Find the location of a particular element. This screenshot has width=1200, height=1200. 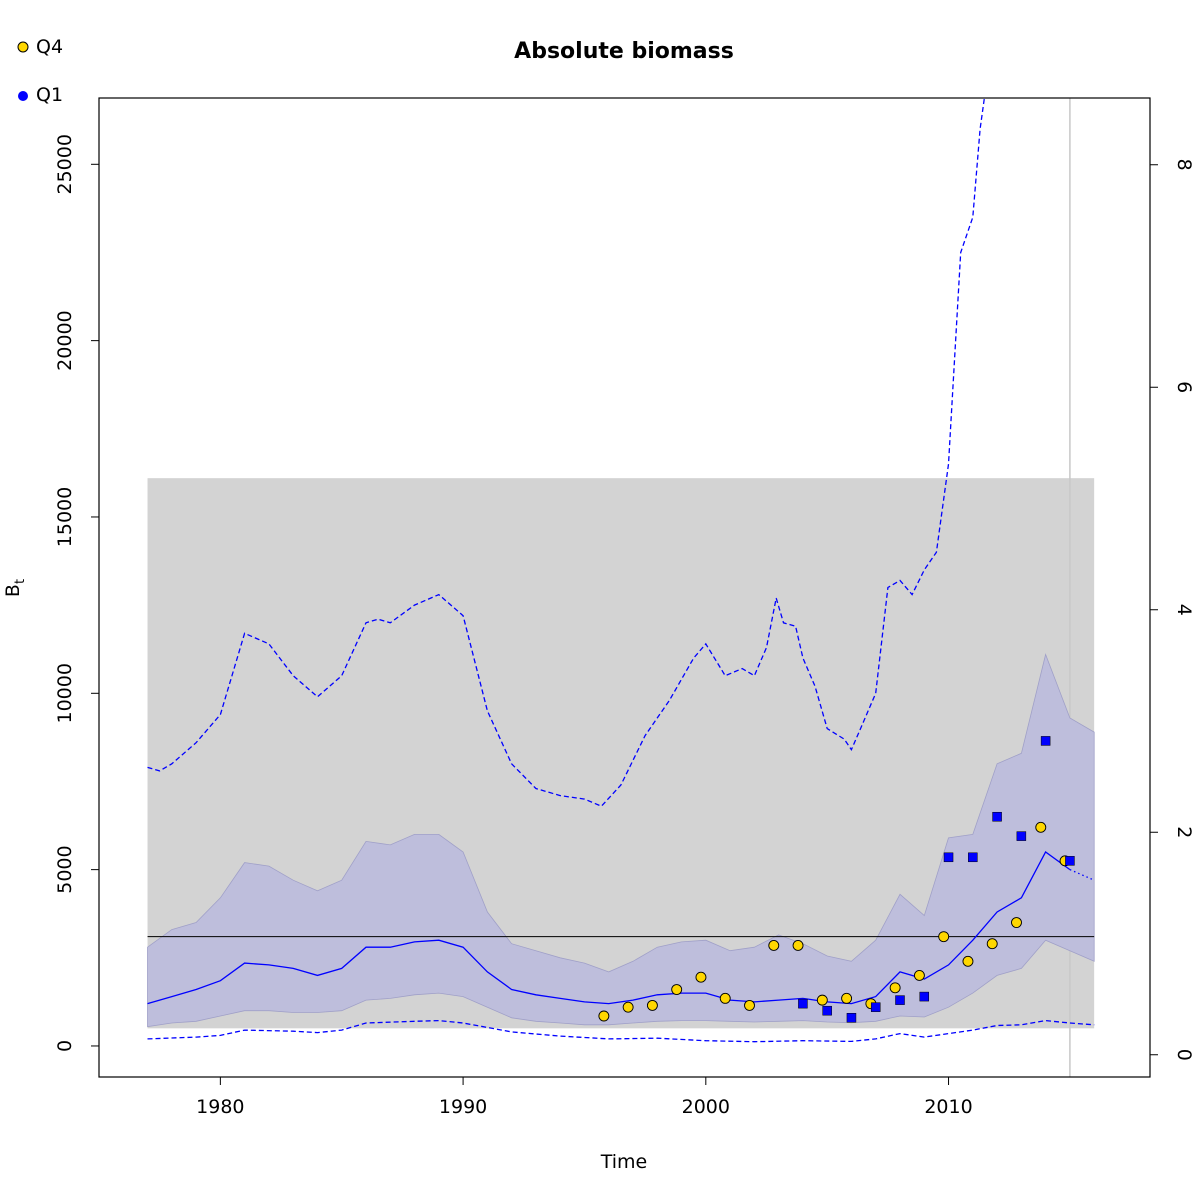

x-tick-label: 1990 is located at coordinates (463, 1107).